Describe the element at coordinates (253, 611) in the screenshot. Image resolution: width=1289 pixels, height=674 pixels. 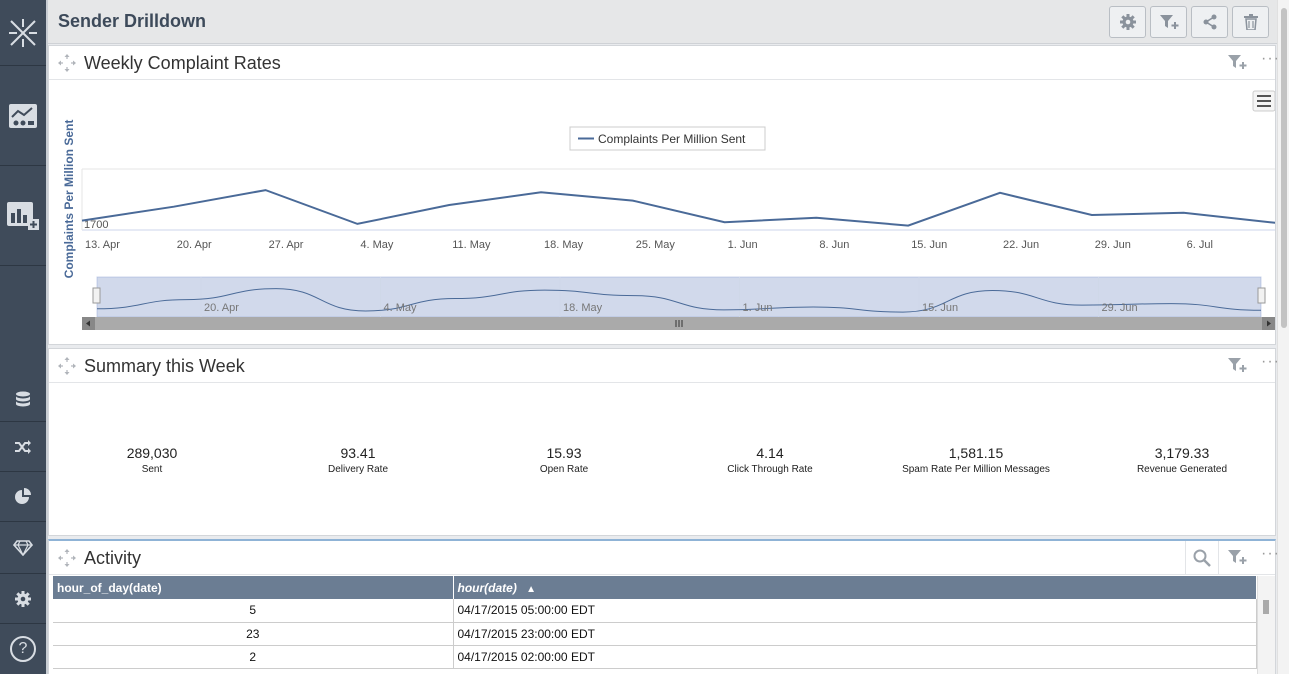
I see `table-cell: 5` at that location.